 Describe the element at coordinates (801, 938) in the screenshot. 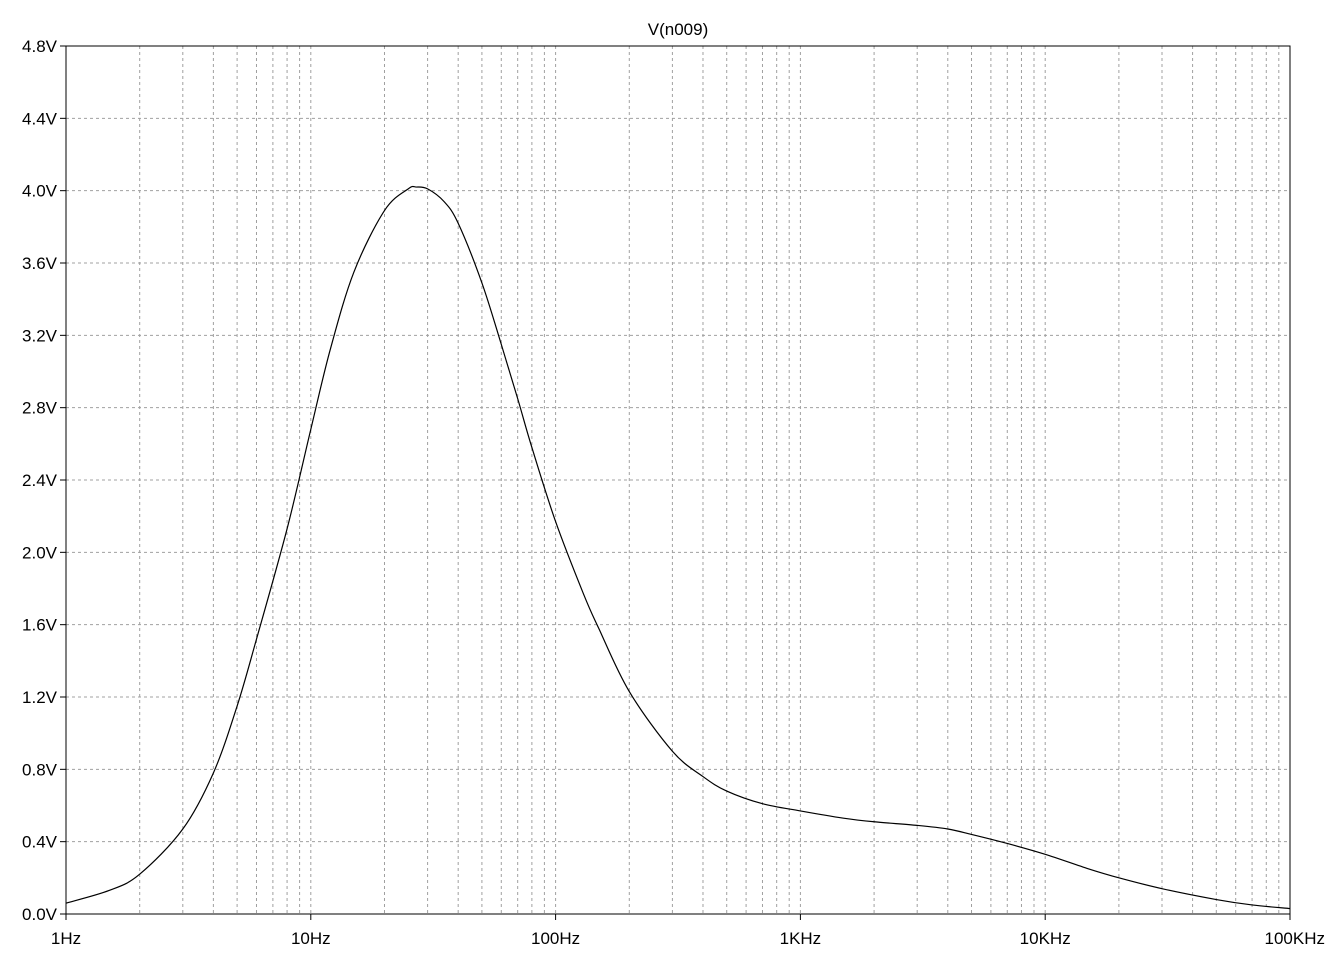

I see `x-tick-label: 1KHz` at that location.